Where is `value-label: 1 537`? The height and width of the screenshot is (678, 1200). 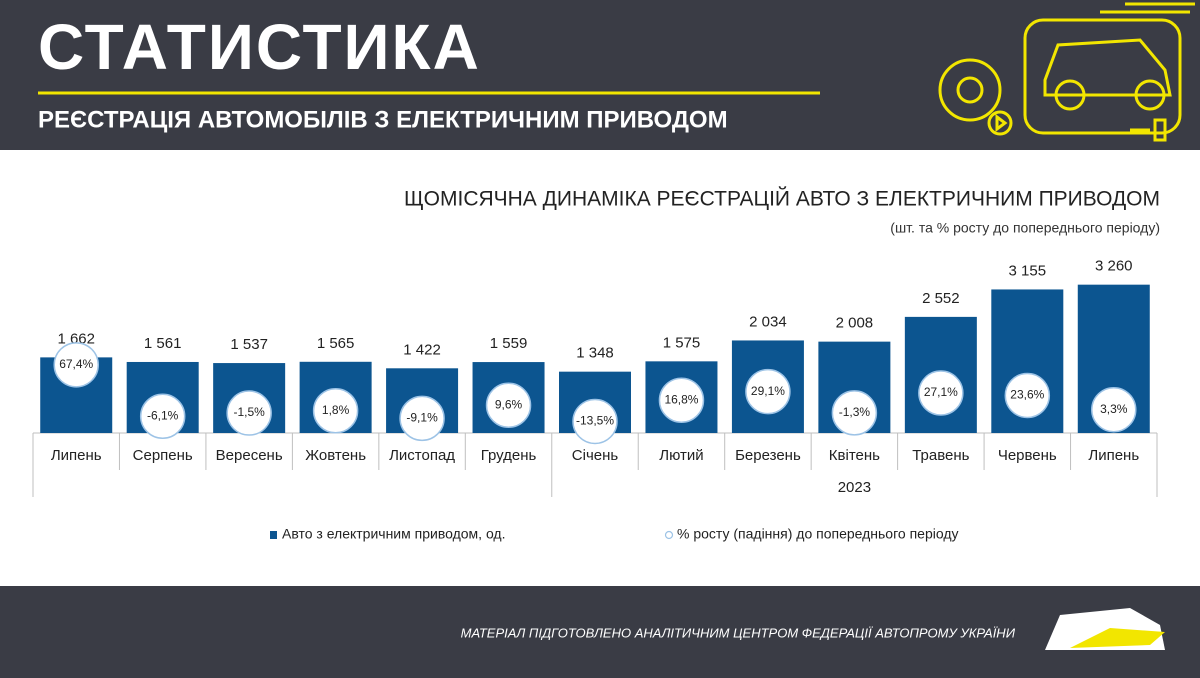
value-label: 1 537 is located at coordinates (249, 344).